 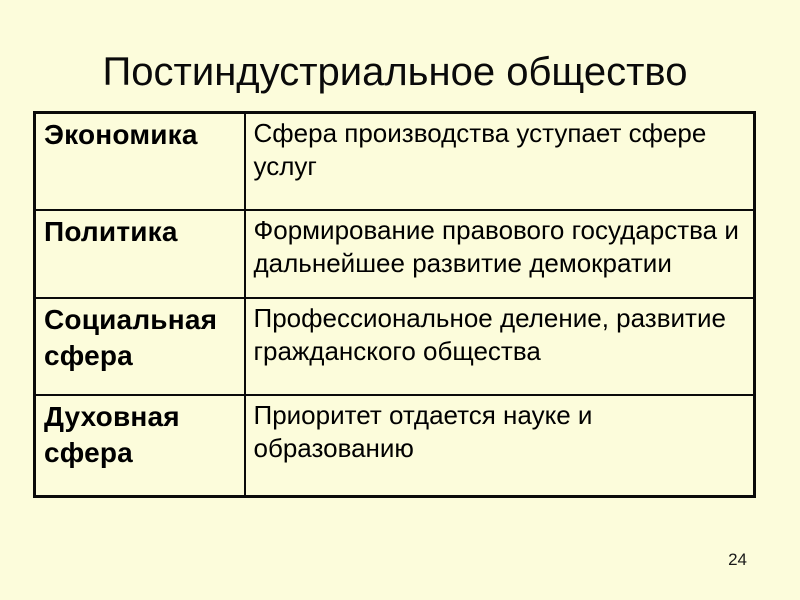 What do you see at coordinates (139, 346) in the screenshot?
I see `row-label: Социальная сфера` at bounding box center [139, 346].